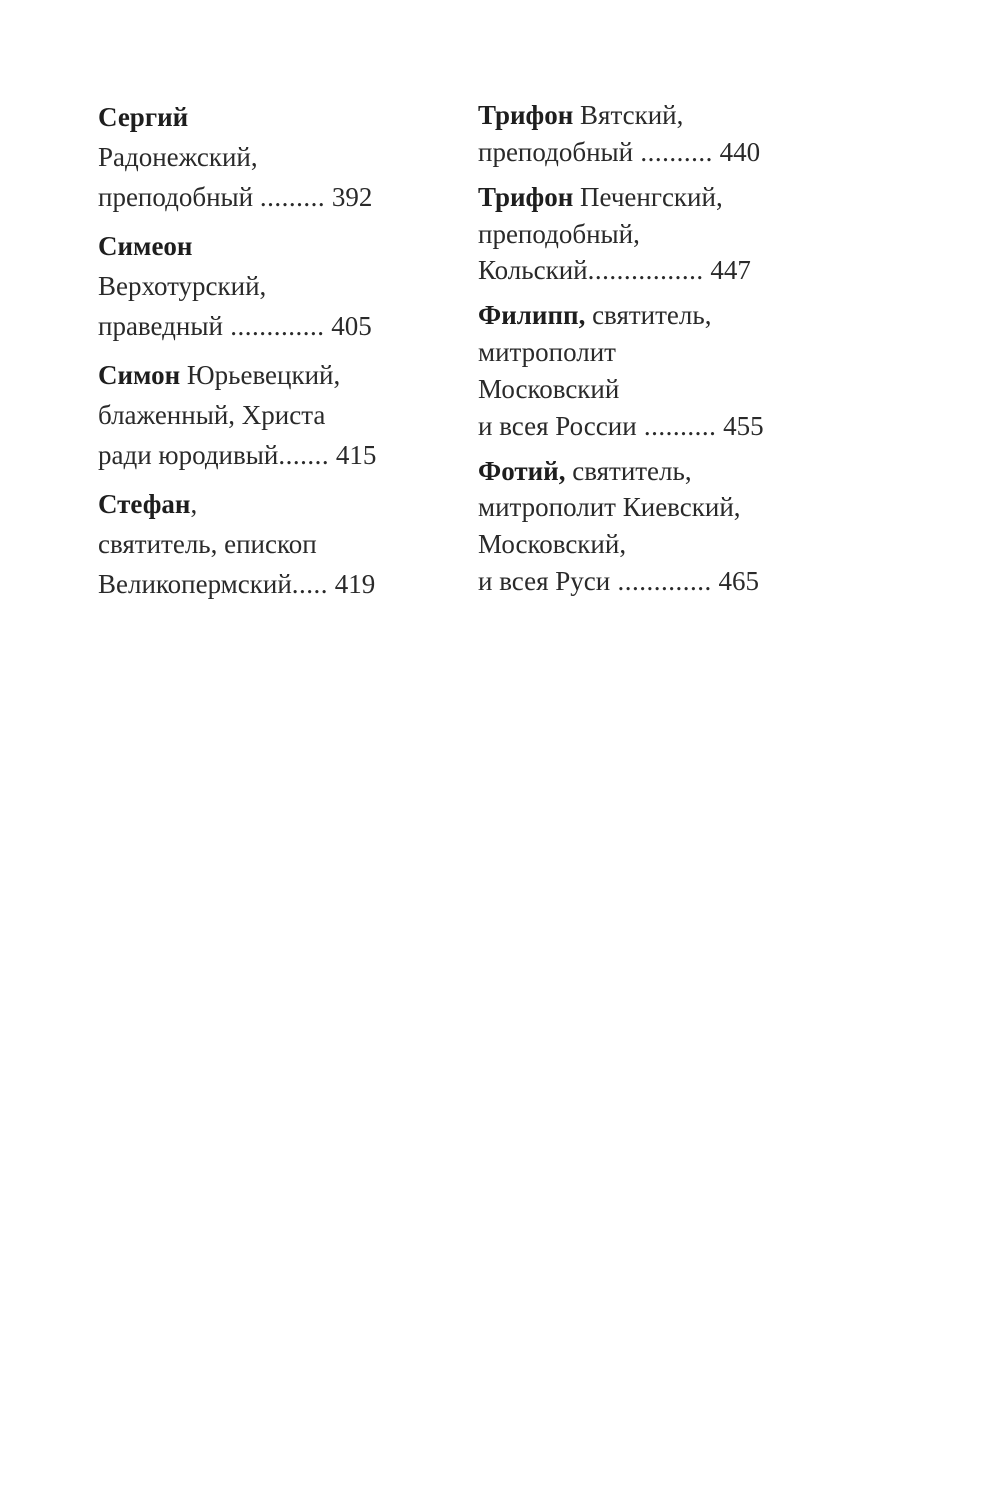 This screenshot has width=1000, height=1501. I want to click on entry-page-line: Великопермский..... 419, so click(268, 584).